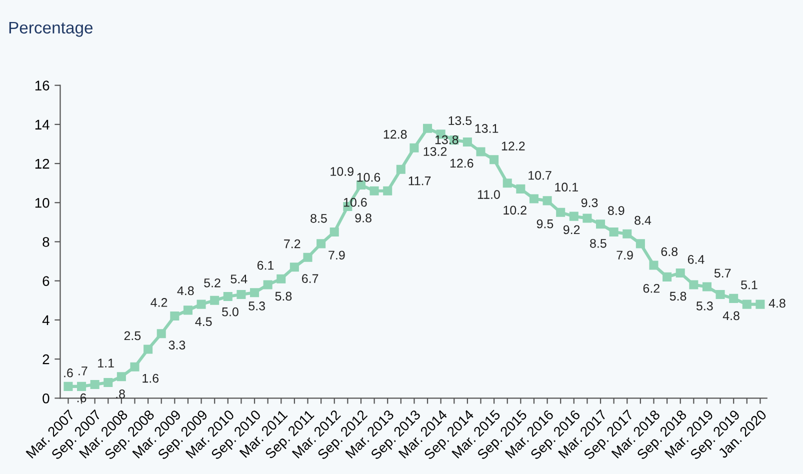  Describe the element at coordinates (46, 359) in the screenshot. I see `y-tick-label: 2` at that location.